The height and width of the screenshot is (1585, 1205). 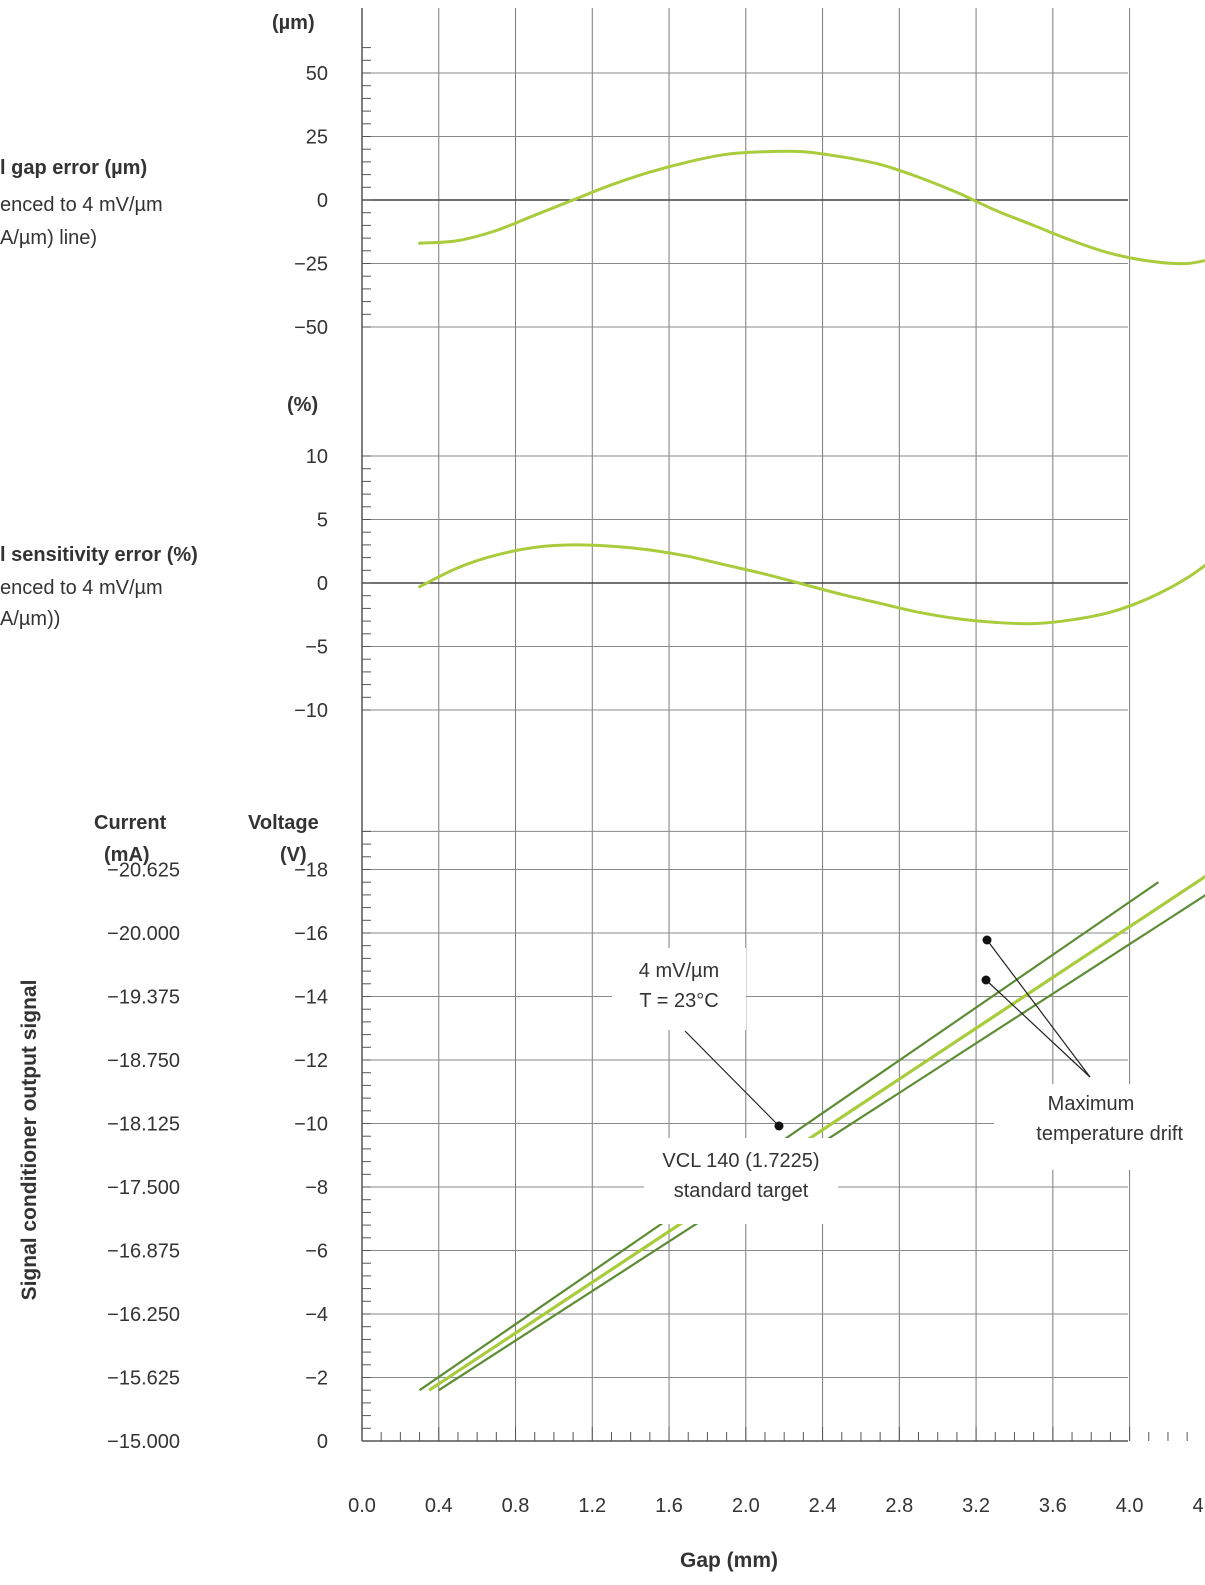 What do you see at coordinates (293, 23) in the screenshot?
I see `gap-error-unit: (µm)` at bounding box center [293, 23].